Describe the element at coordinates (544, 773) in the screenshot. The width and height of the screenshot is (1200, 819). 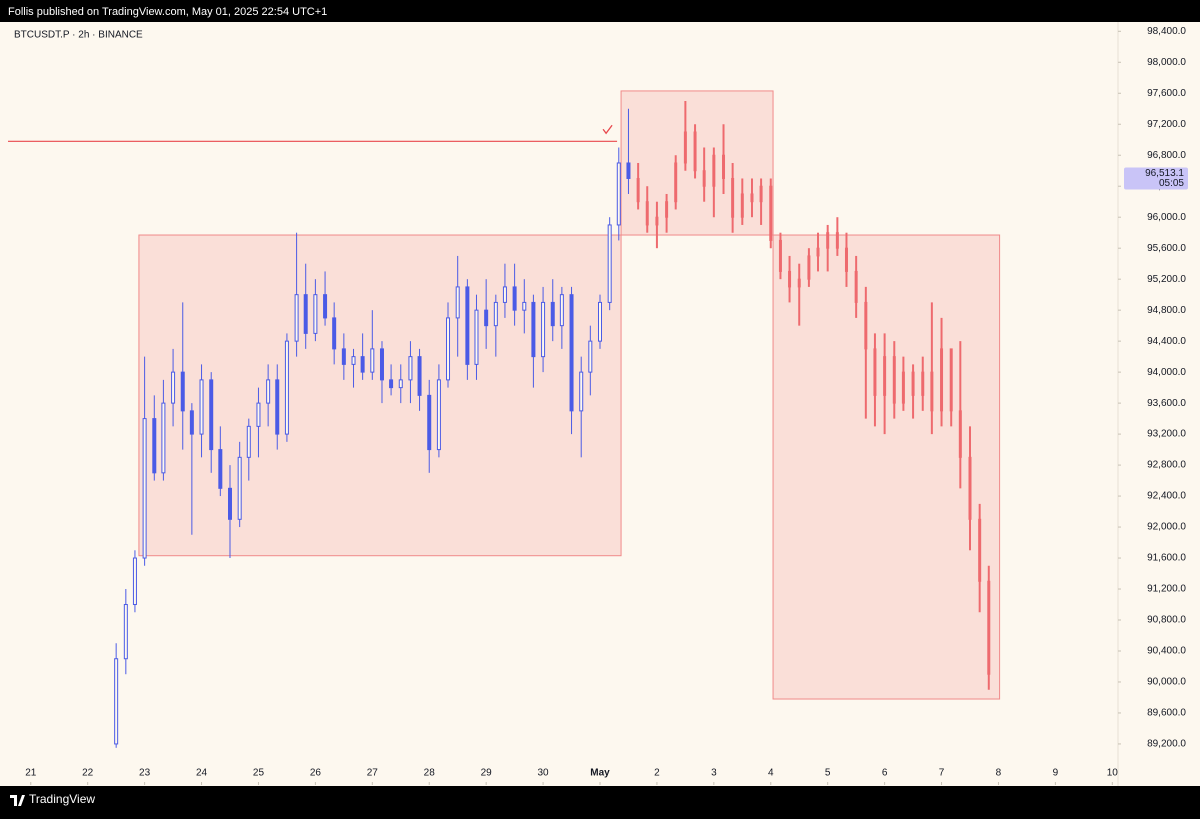
I see `x-tick-label: 30` at that location.